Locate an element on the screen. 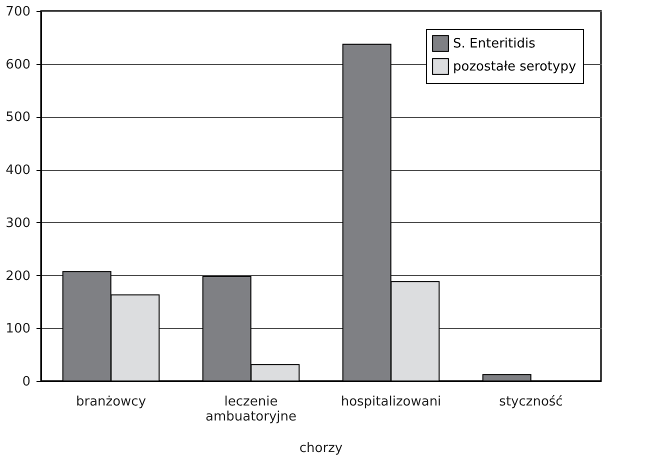 This screenshot has height=468, width=660. y-tick-label: 500 is located at coordinates (18, 118).